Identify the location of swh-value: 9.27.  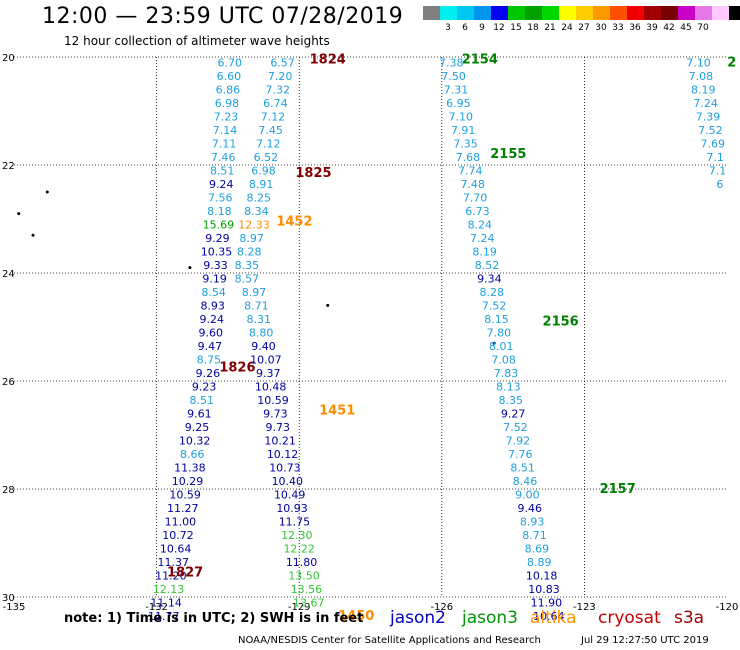
(513, 413).